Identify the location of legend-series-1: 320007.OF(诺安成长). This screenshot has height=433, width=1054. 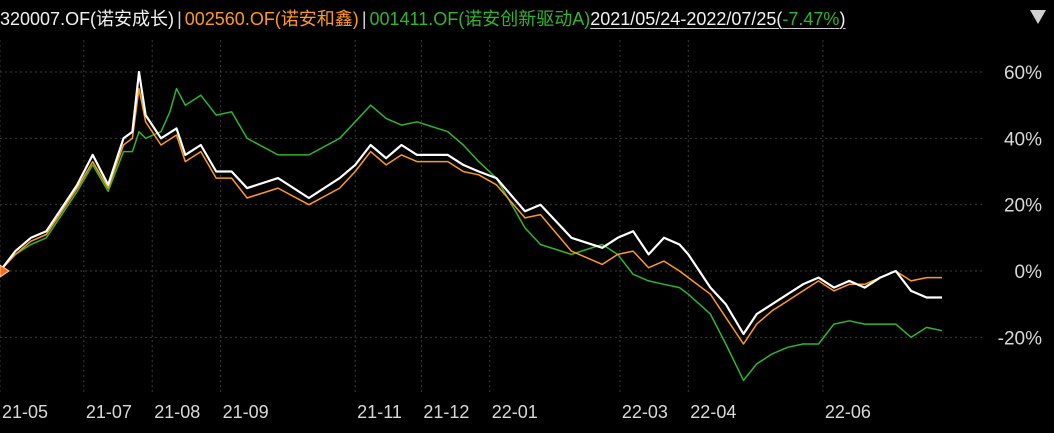
(87, 19).